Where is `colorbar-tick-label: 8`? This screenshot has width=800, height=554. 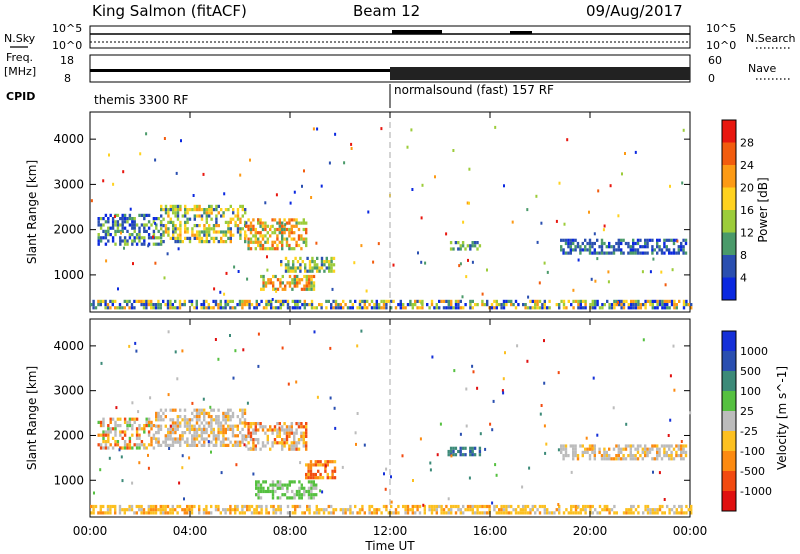 colorbar-tick-label: 8 is located at coordinates (743, 255).